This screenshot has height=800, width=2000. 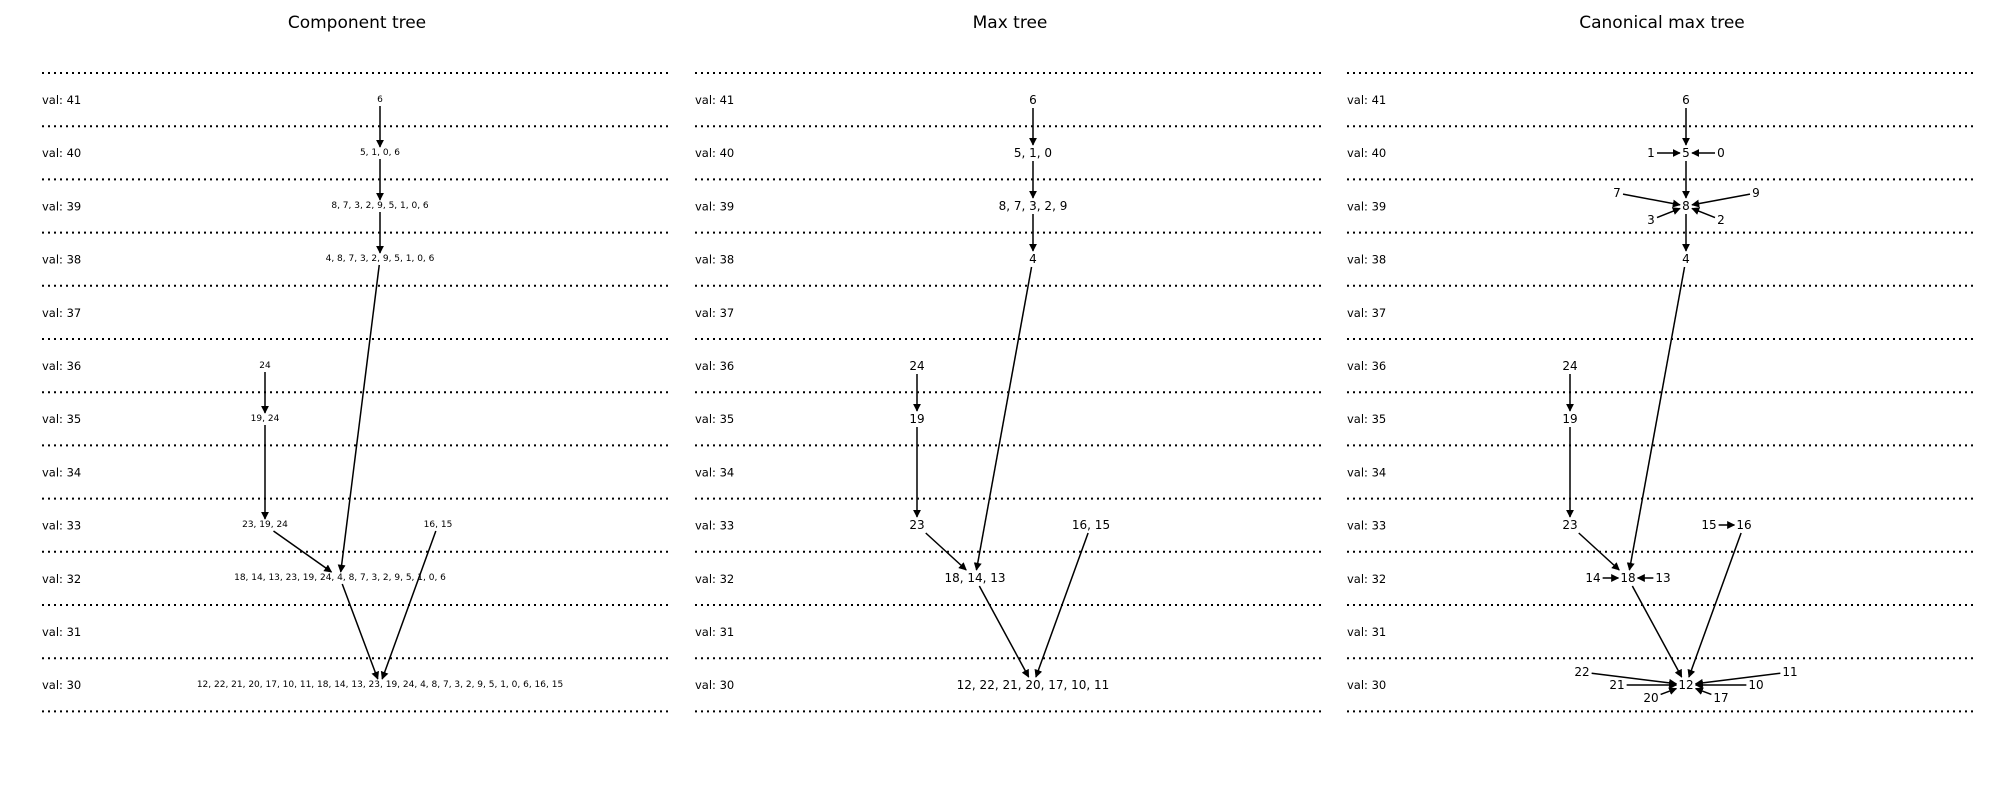 What do you see at coordinates (380, 259) in the screenshot?
I see `tree-node-label: 4, 8, 7, 3, 2, 9, 5, 1, 0, 6` at bounding box center [380, 259].